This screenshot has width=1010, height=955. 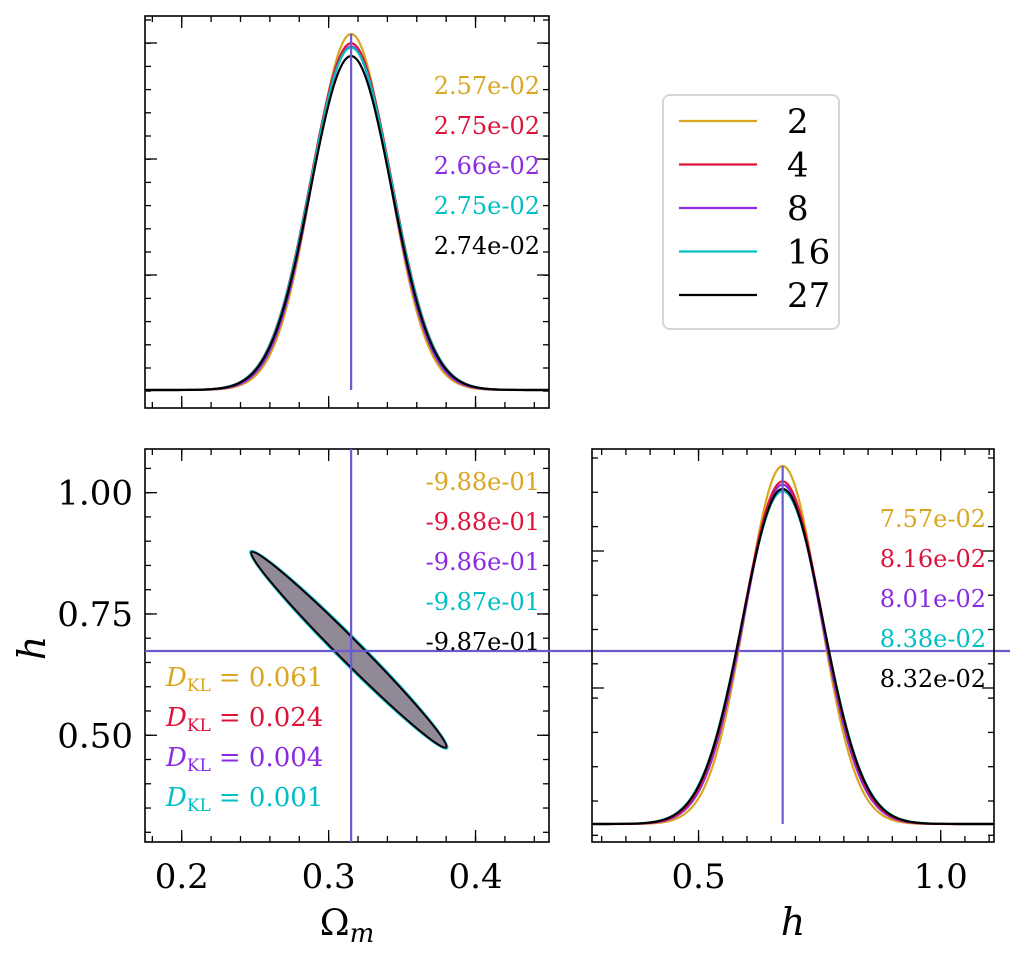 What do you see at coordinates (699, 877) in the screenshot?
I see `h-xtick-label: 0.5` at bounding box center [699, 877].